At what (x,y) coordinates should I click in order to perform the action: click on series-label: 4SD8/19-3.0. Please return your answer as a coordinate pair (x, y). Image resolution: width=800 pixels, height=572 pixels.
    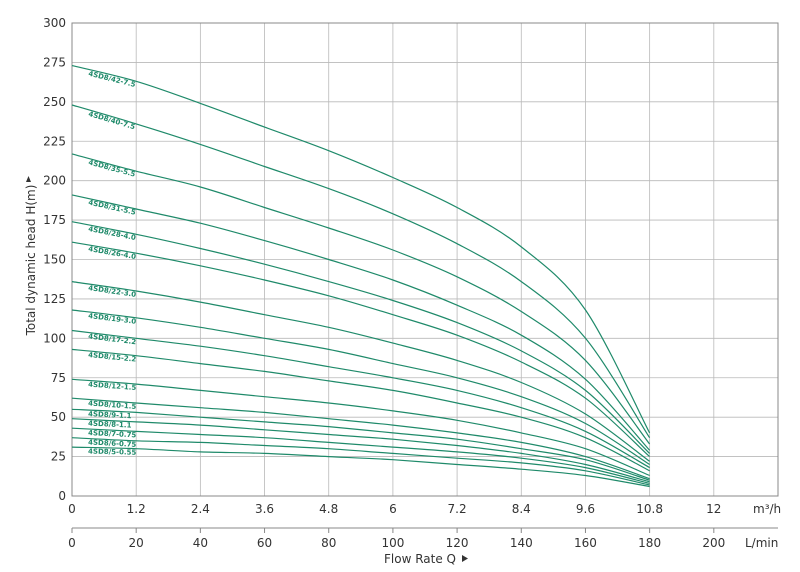
    Looking at the image, I should click on (112, 319).